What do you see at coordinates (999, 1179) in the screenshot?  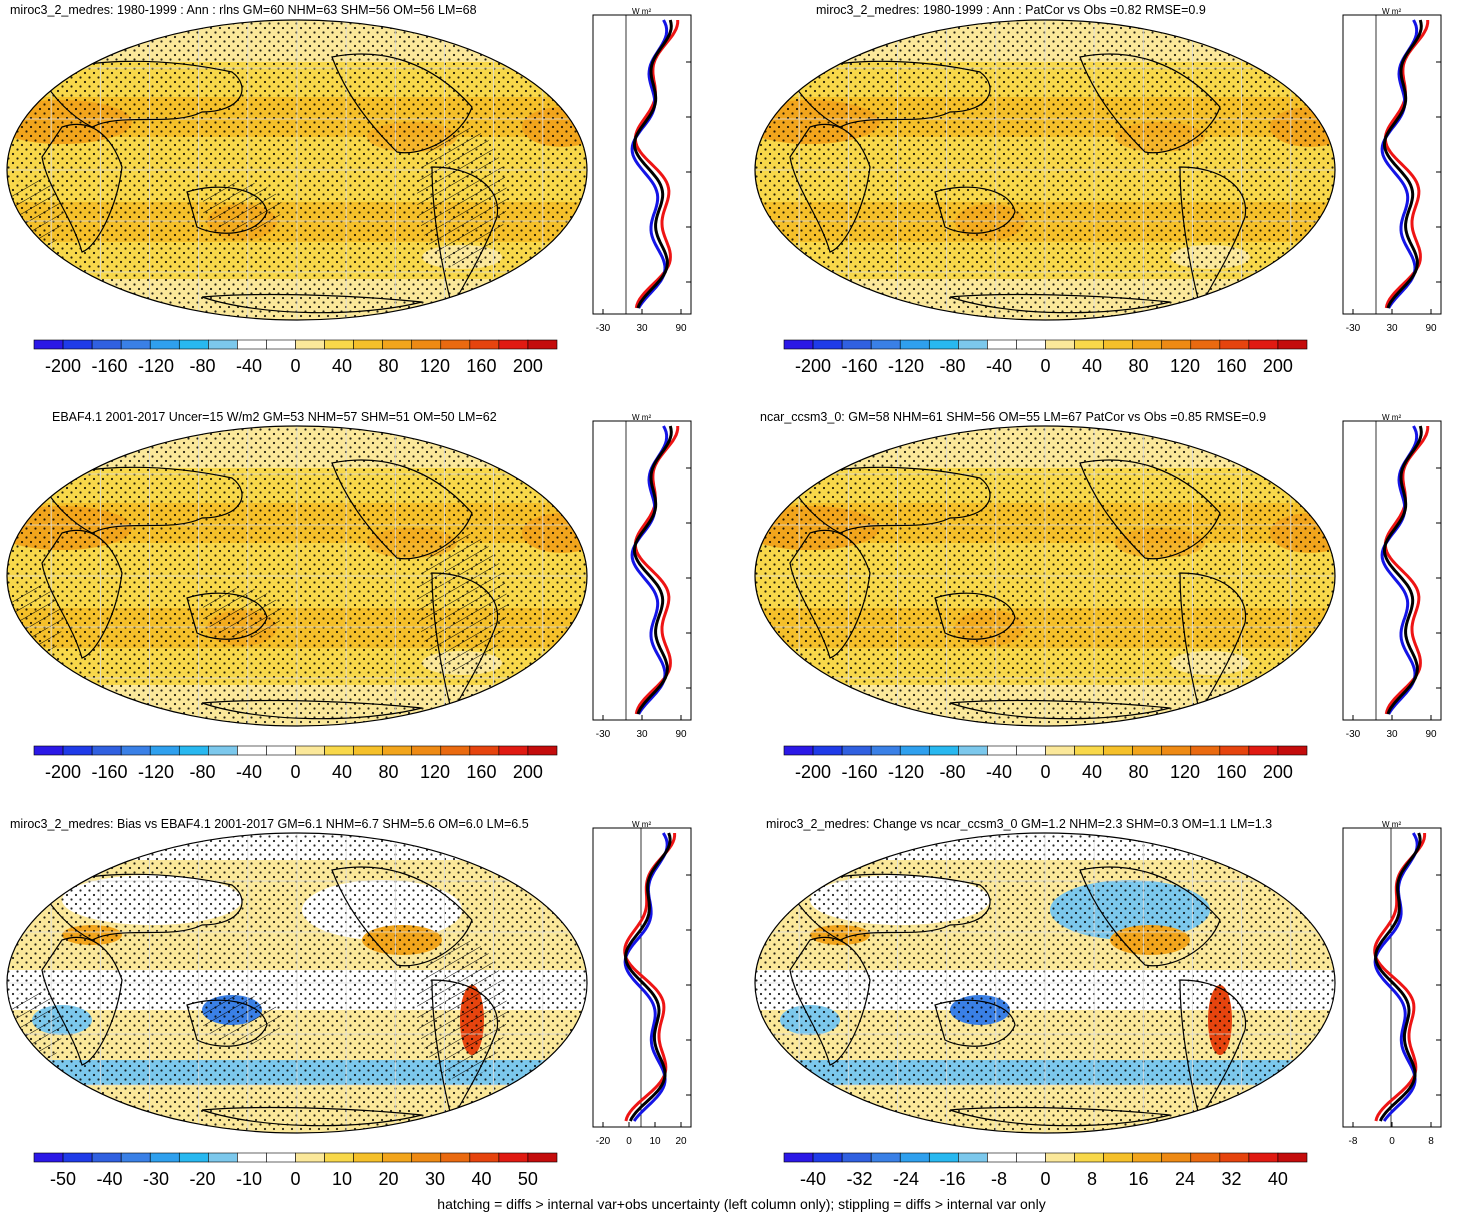 I see `colorbar-tick-label: -8` at bounding box center [999, 1179].